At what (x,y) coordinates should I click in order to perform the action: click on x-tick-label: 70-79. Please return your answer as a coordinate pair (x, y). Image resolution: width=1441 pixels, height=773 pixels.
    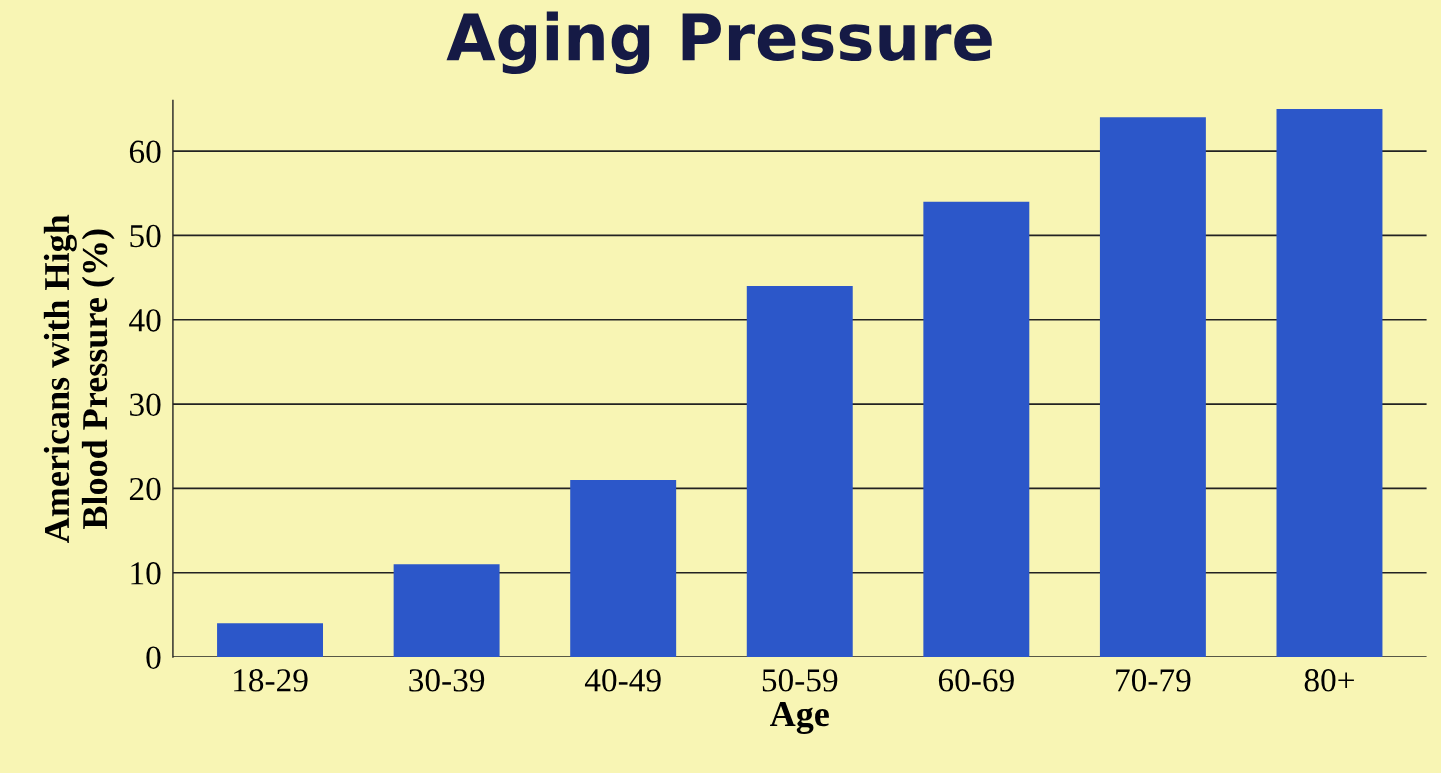
    Looking at the image, I should click on (1153, 680).